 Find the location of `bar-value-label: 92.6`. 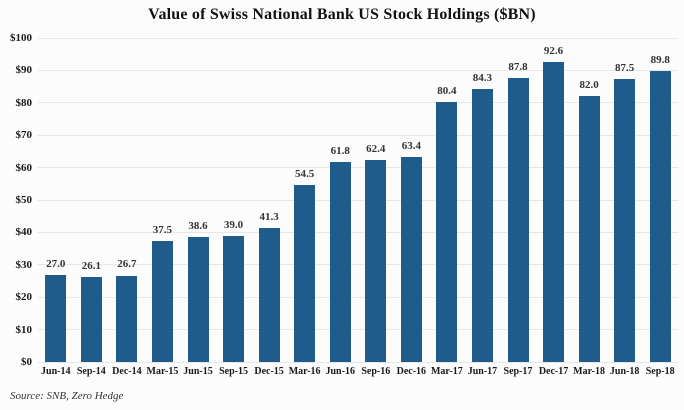

bar-value-label: 92.6 is located at coordinates (553, 50).